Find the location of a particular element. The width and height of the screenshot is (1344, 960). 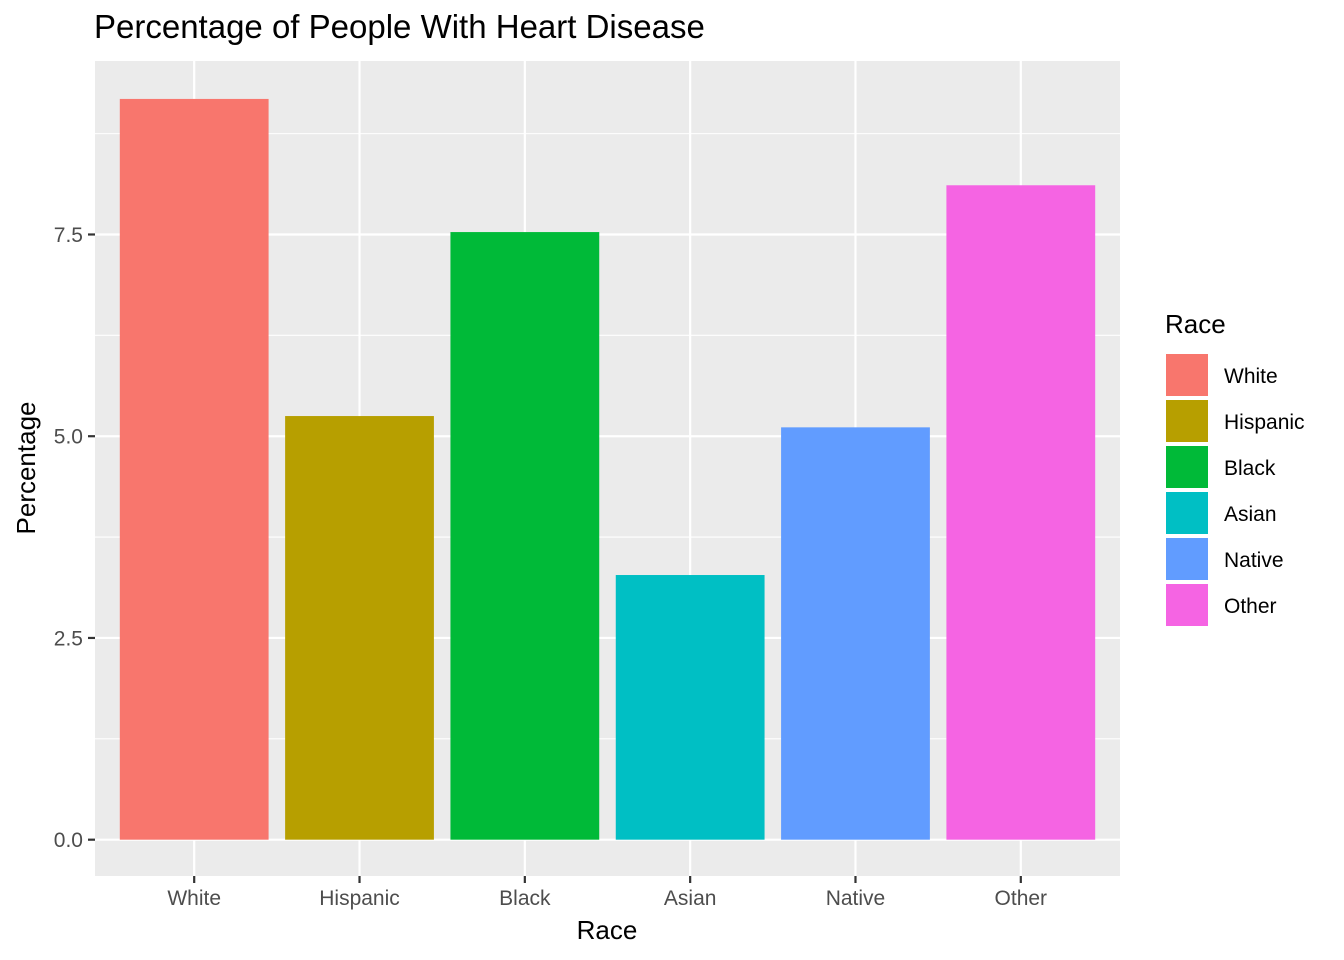

x-axis: White Hispanic Black Asian Native Other is located at coordinates (607, 893).